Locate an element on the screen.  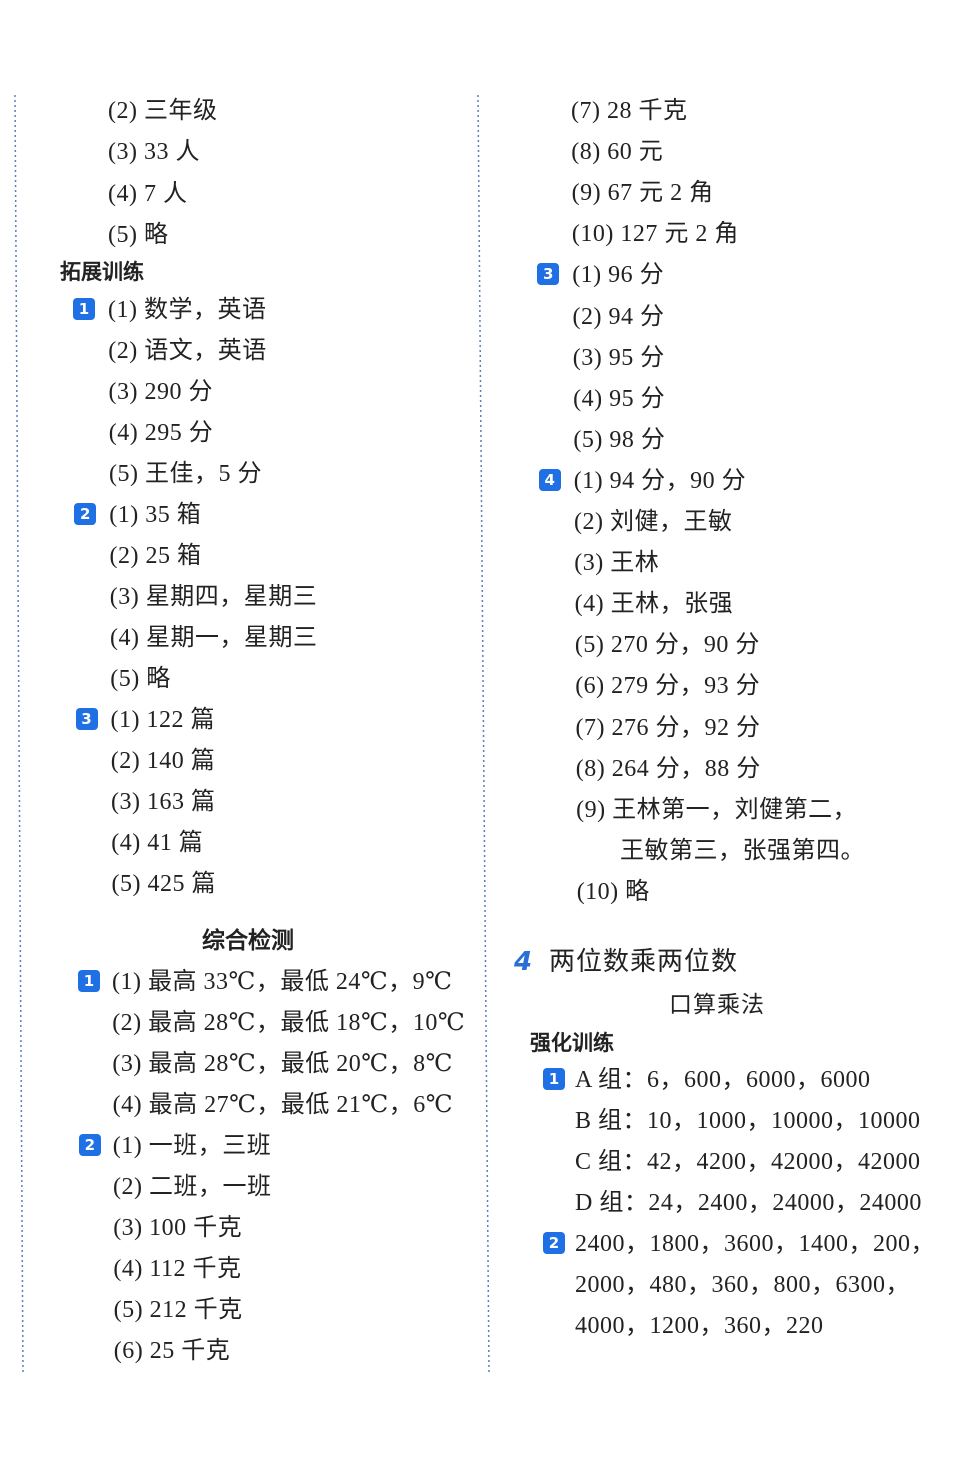
answer-line: (1) 94 分，90 分 is located at coordinates (660, 480).